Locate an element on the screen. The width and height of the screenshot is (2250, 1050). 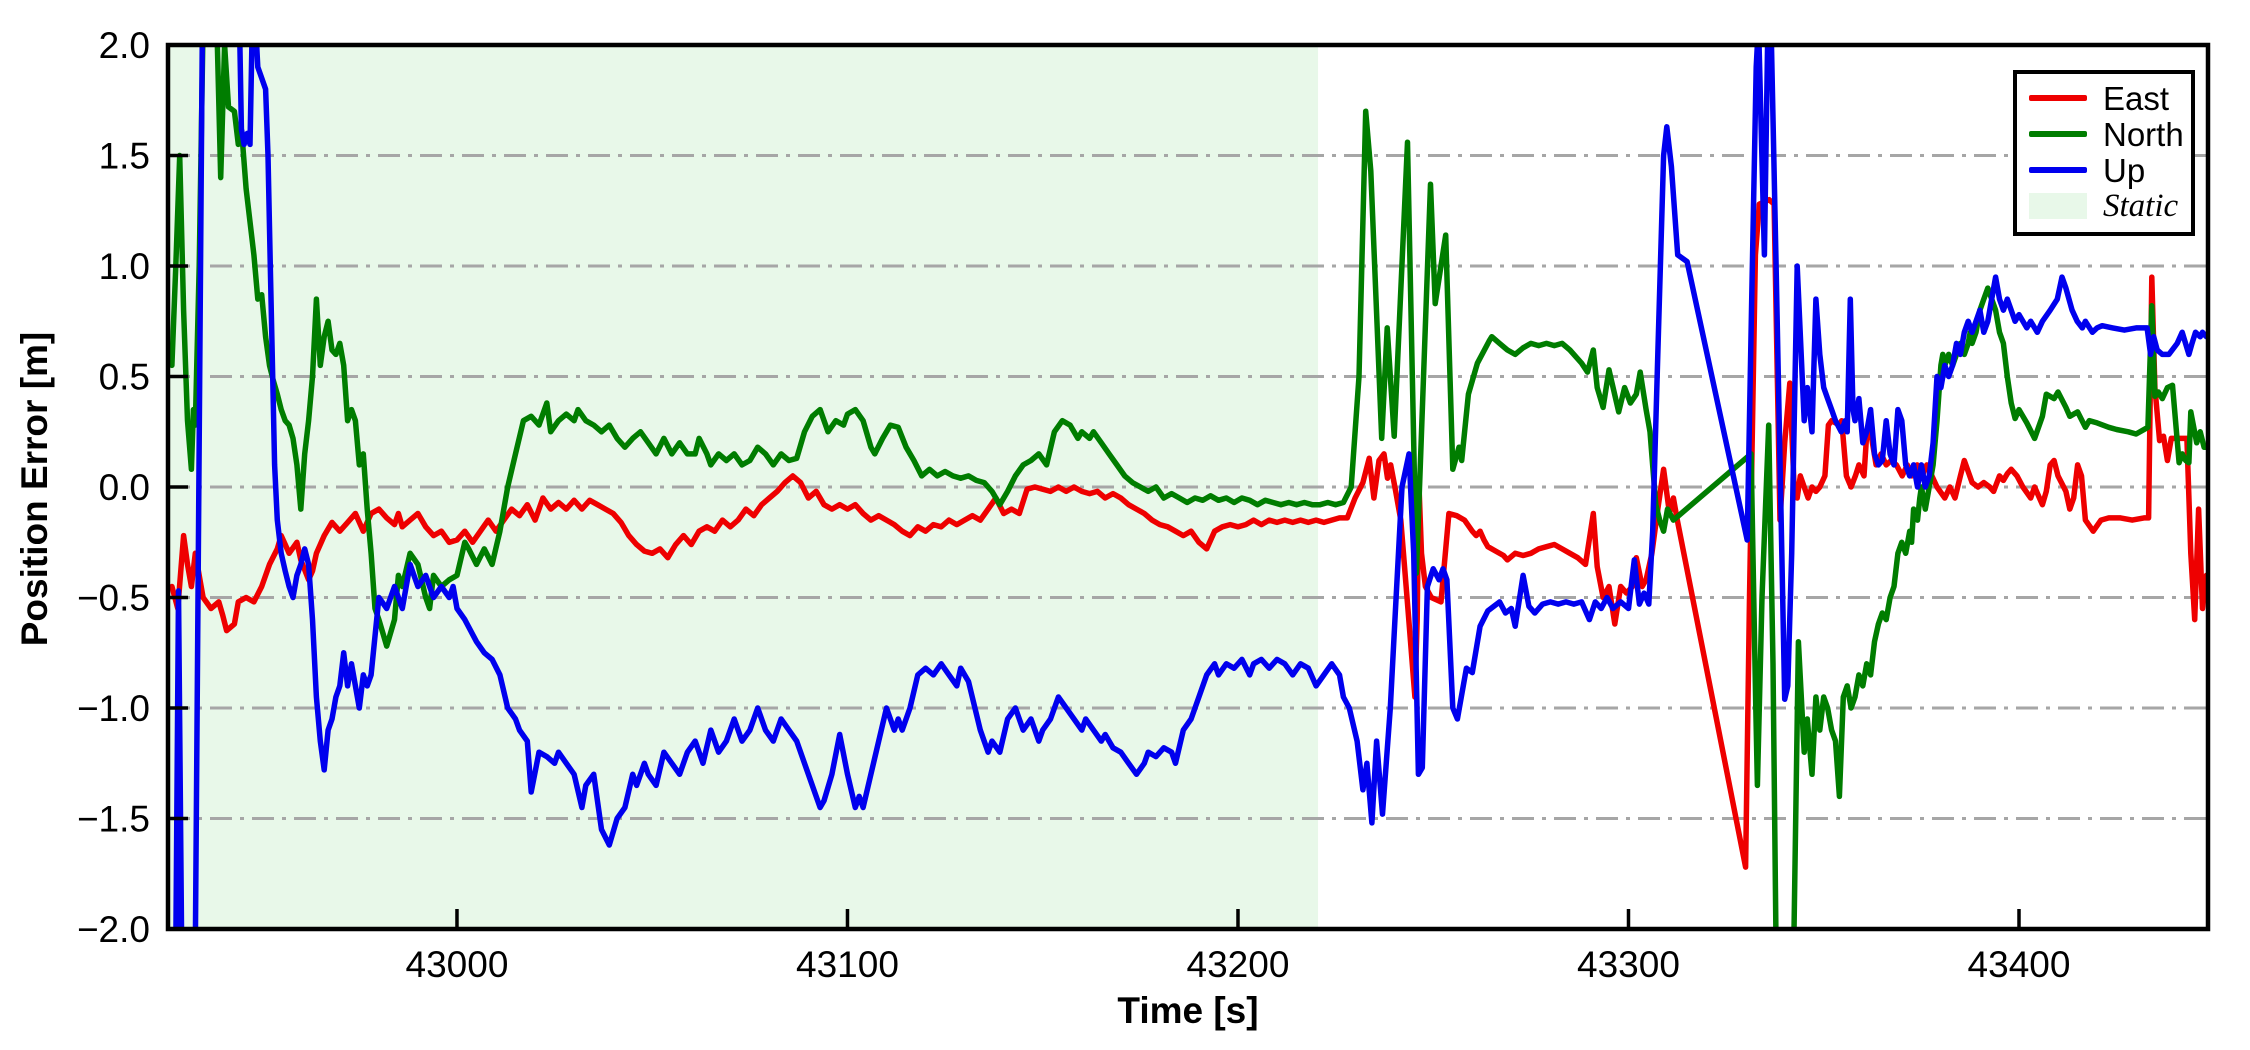
x-tick-label: 43300 is located at coordinates (1628, 964).